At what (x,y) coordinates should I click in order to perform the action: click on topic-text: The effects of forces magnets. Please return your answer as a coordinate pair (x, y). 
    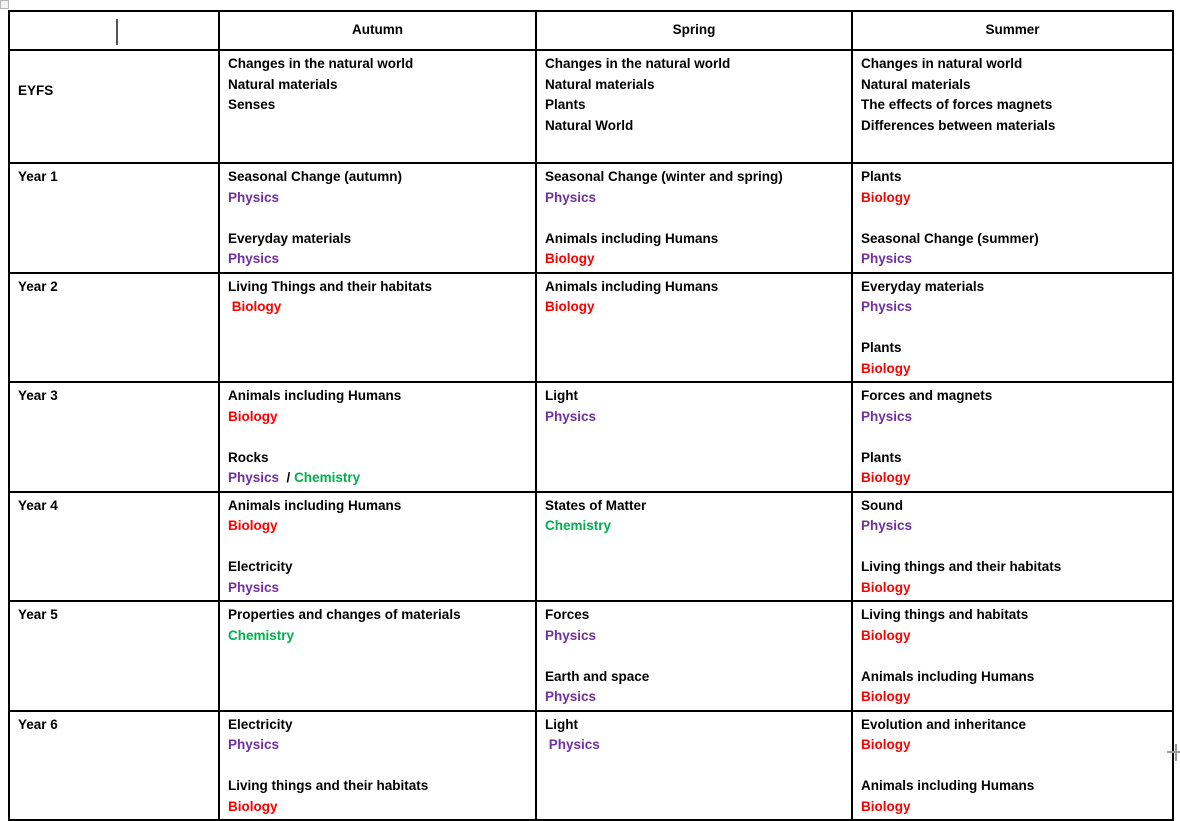
    Looking at the image, I should click on (957, 104).